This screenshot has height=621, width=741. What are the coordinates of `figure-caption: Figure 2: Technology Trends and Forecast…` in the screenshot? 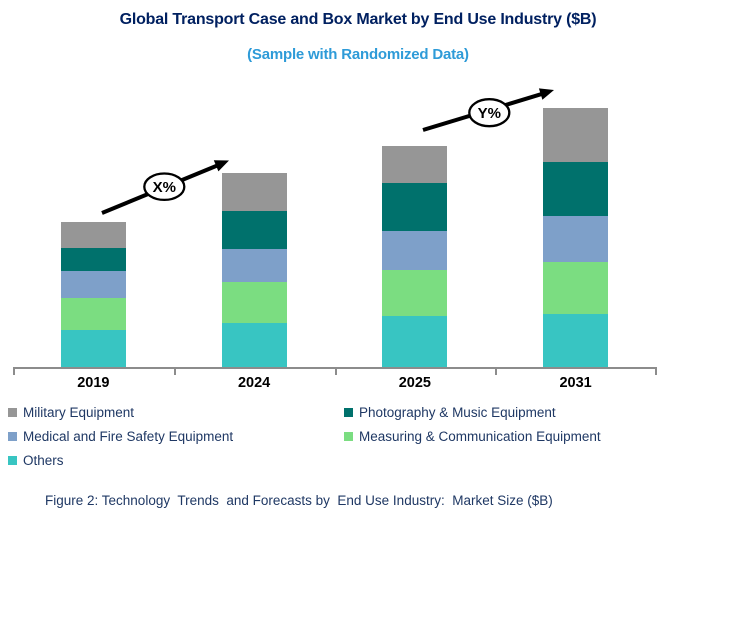 It's located at (299, 500).